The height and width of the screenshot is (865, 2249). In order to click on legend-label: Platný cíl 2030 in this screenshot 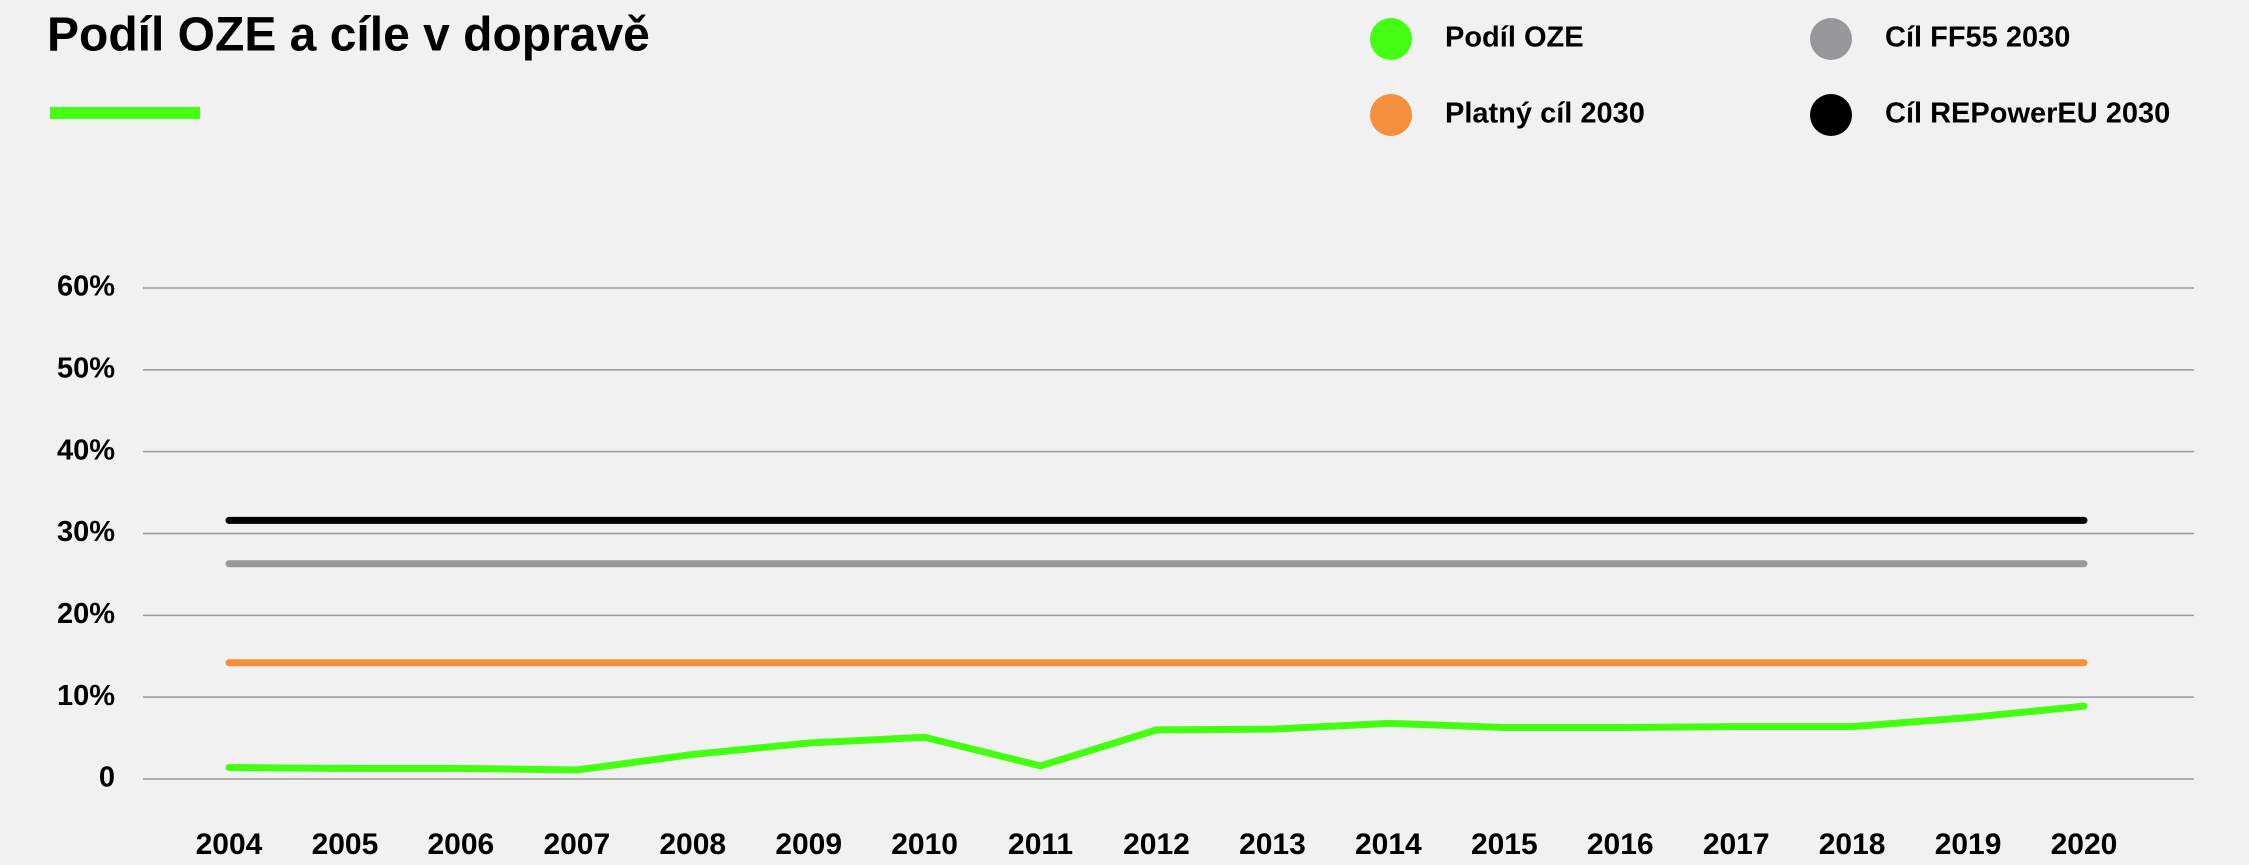, I will do `click(1545, 114)`.